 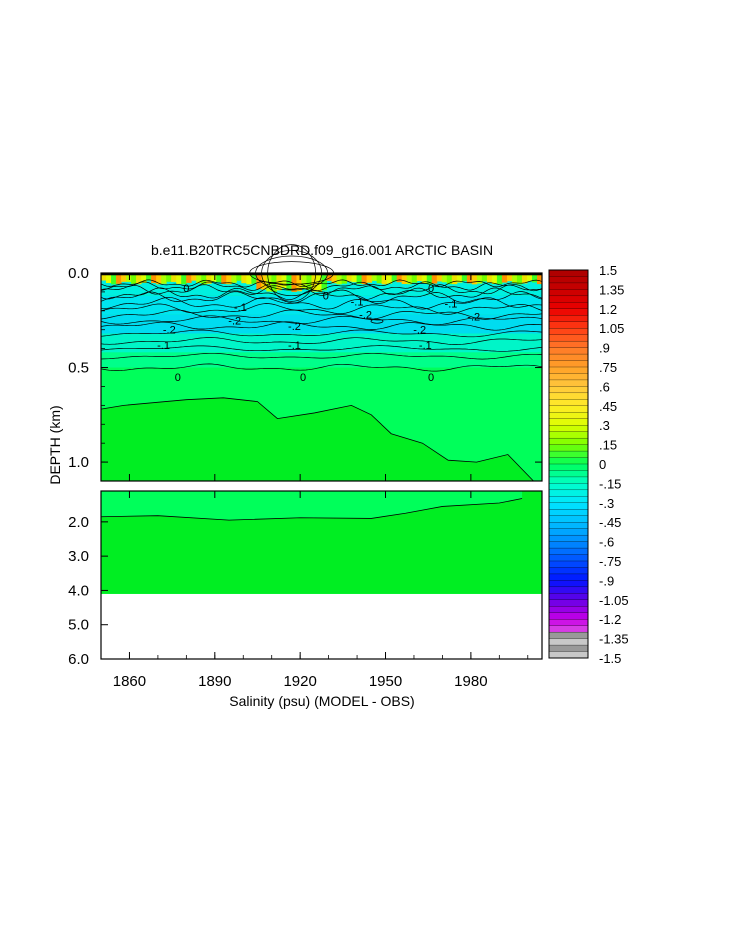 What do you see at coordinates (470, 681) in the screenshot?
I see `x-tick-label: 1980` at bounding box center [470, 681].